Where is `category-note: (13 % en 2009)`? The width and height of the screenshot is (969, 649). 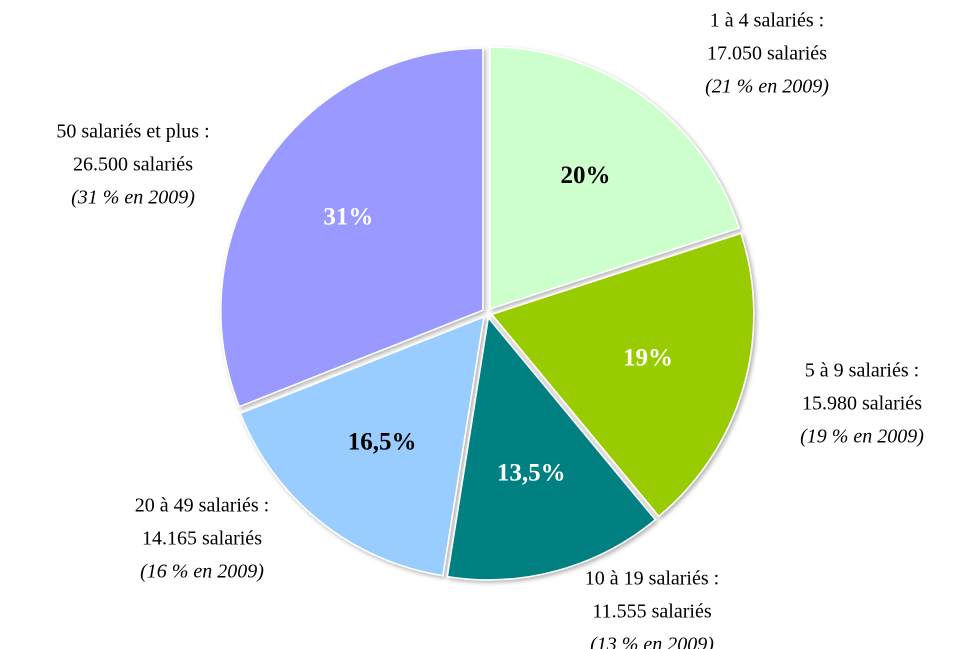 category-note: (13 % en 2009) is located at coordinates (652, 641).